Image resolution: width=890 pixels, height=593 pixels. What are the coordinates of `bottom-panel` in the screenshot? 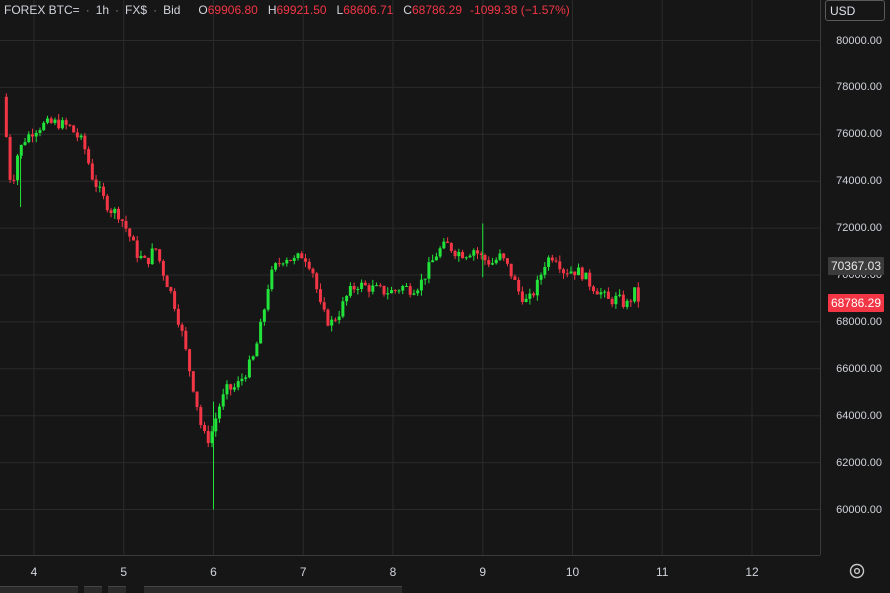 It's located at (273, 589).